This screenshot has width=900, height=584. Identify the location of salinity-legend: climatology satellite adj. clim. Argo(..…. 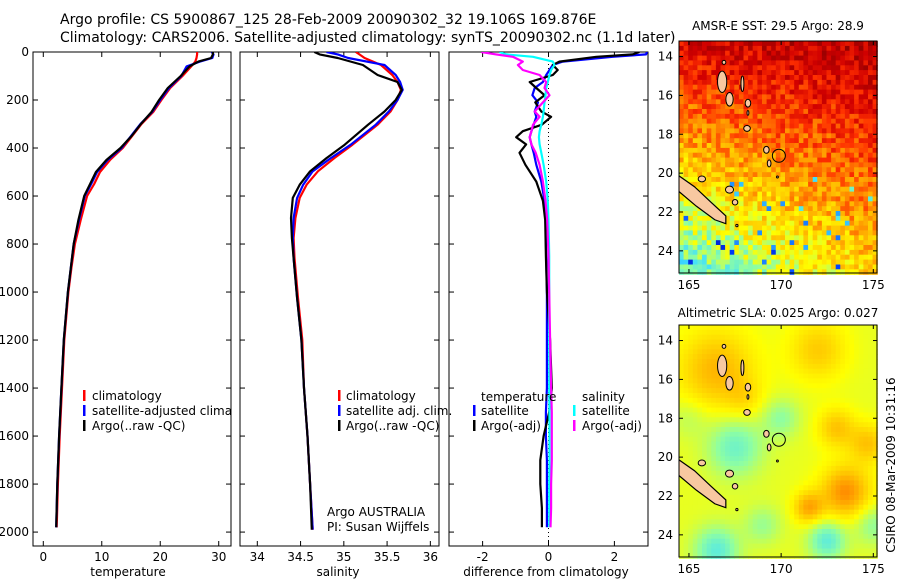
(389, 461).